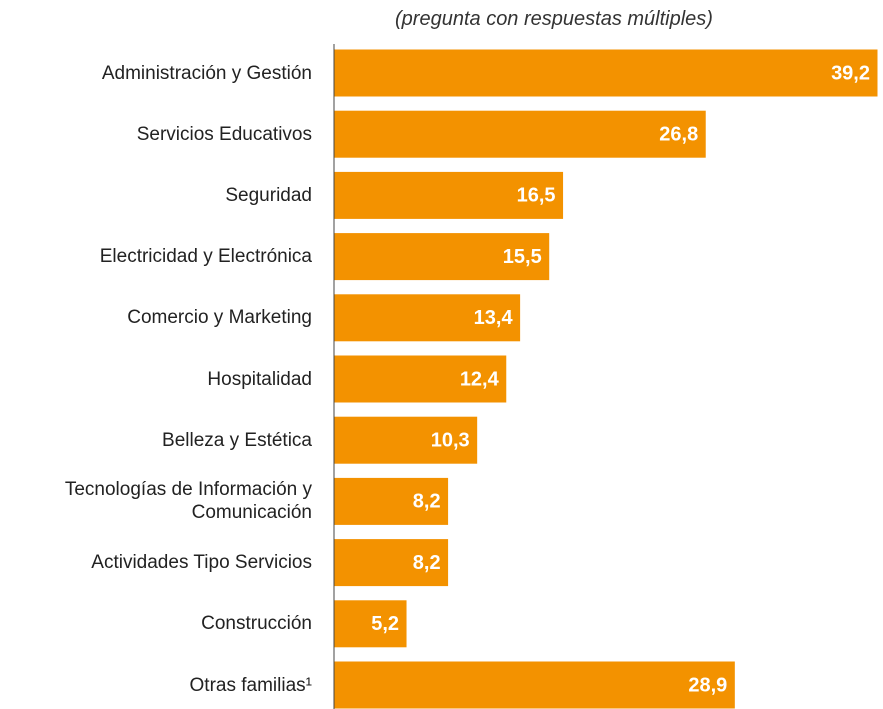  Describe the element at coordinates (250, 685) in the screenshot. I see `category-label: Otras familias¹` at that location.